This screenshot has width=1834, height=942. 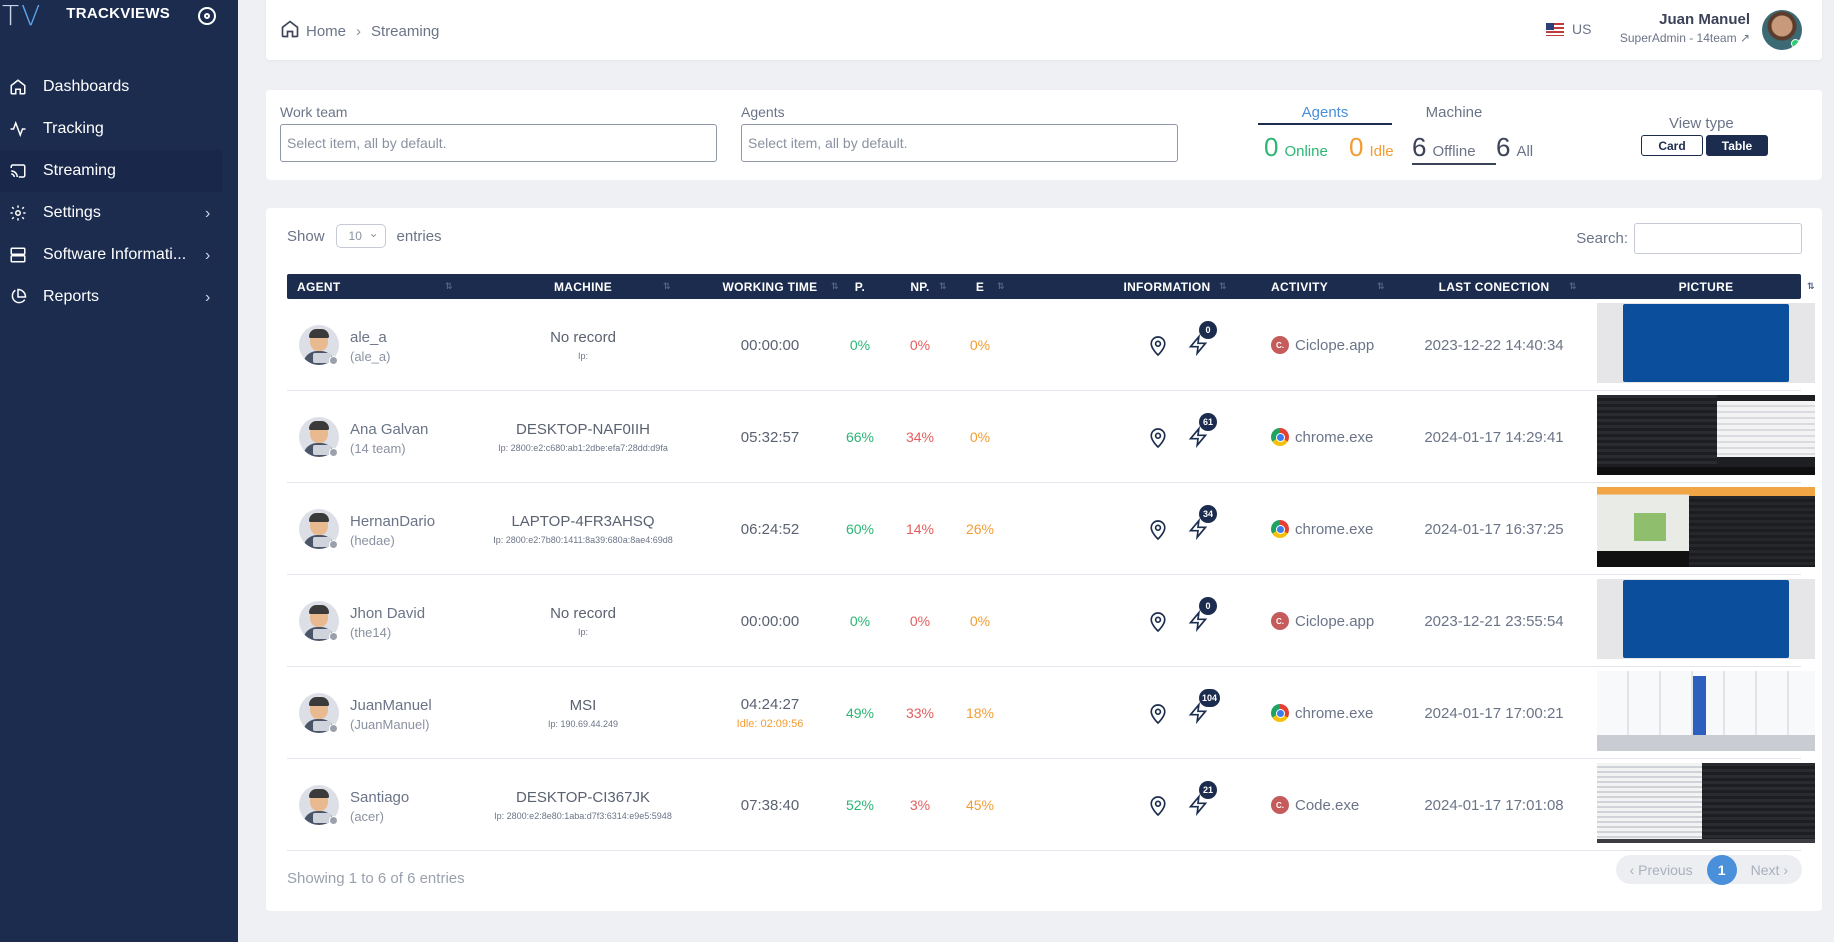 What do you see at coordinates (393, 521) in the screenshot?
I see `agent-name: HernanDario` at bounding box center [393, 521].